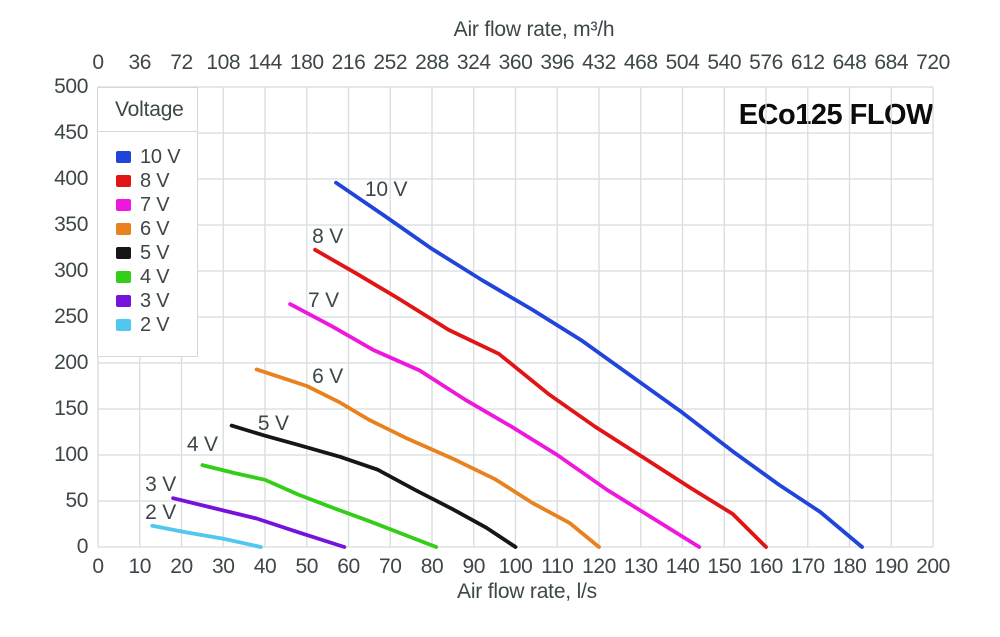  I want to click on bottom-tick-label: 190, so click(891, 566).